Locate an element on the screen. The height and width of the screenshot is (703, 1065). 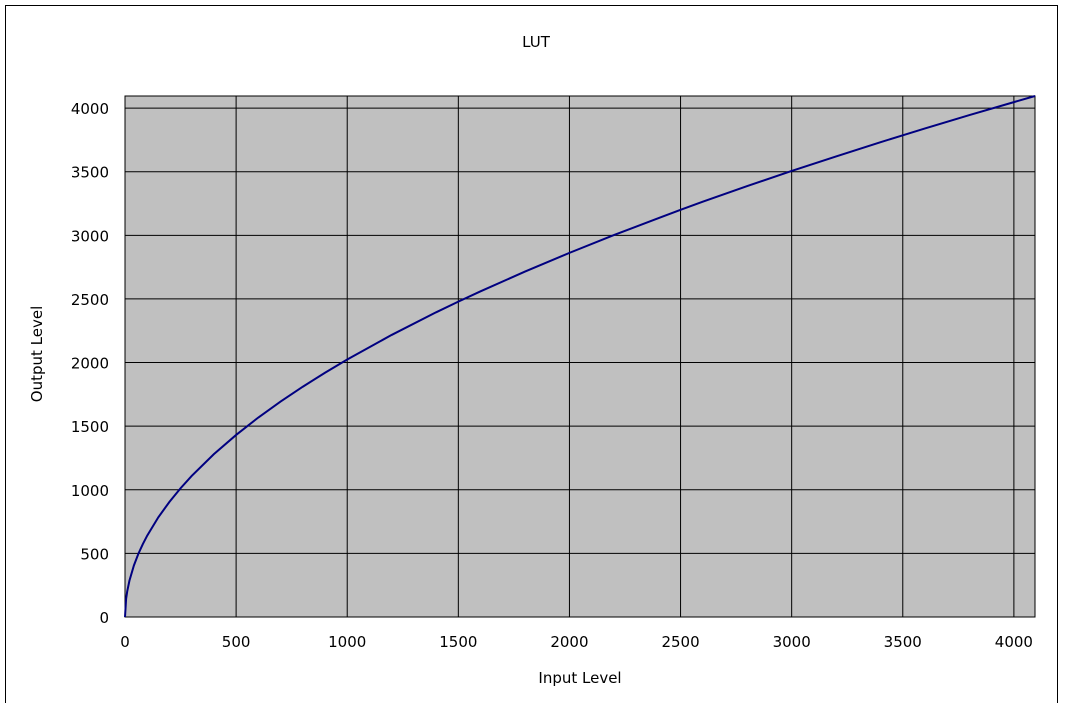
x-tick-label: 3000 is located at coordinates (792, 642).